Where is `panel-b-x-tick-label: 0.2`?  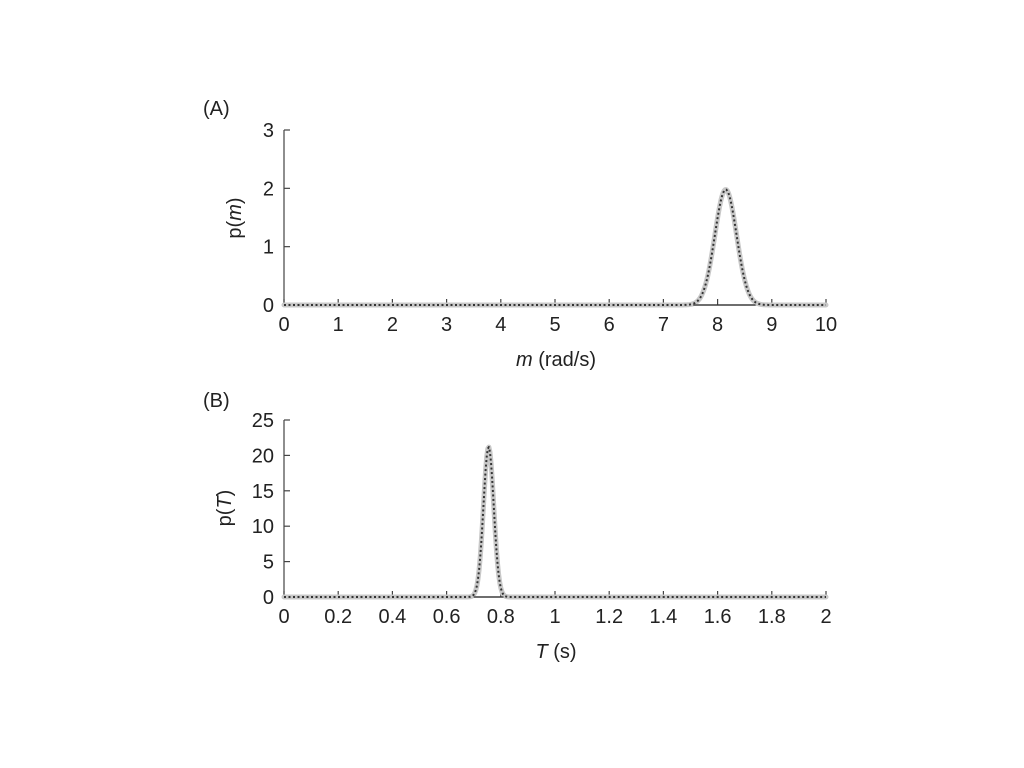 panel-b-x-tick-label: 0.2 is located at coordinates (338, 617).